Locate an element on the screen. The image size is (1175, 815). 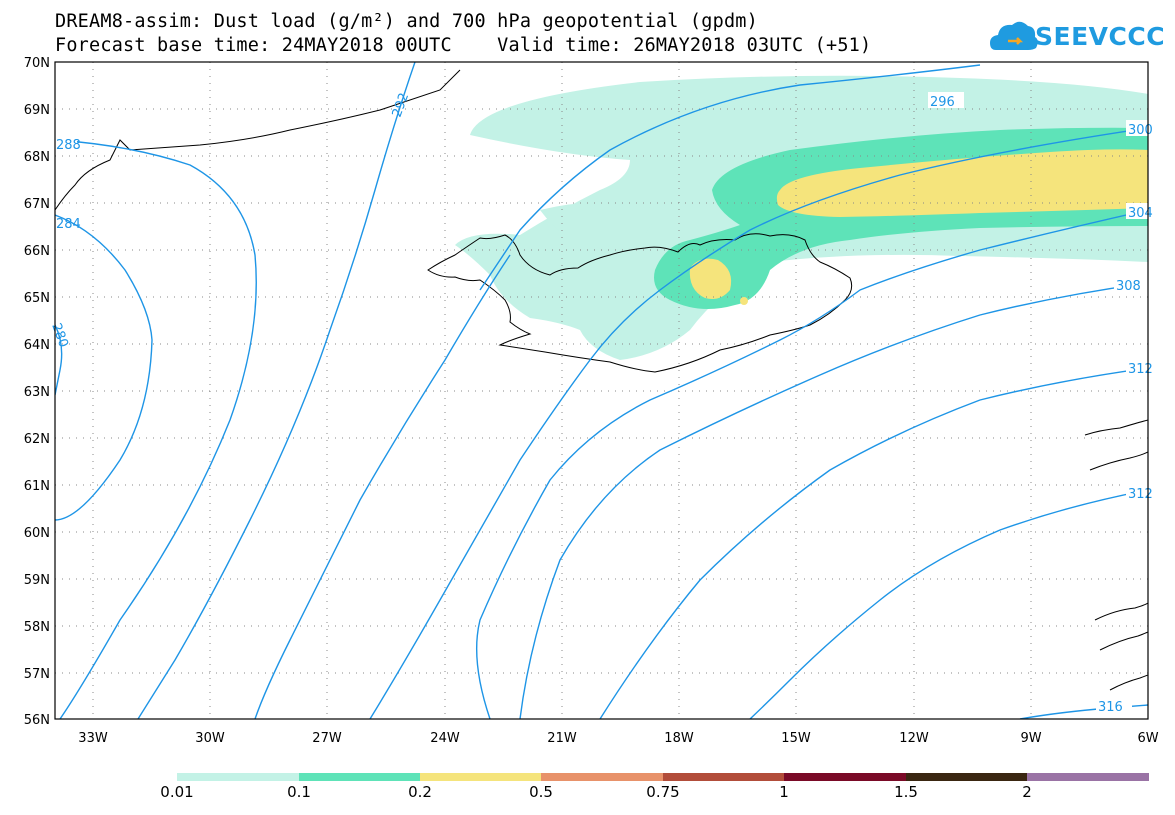
lat-label: 68N is located at coordinates (37, 157).